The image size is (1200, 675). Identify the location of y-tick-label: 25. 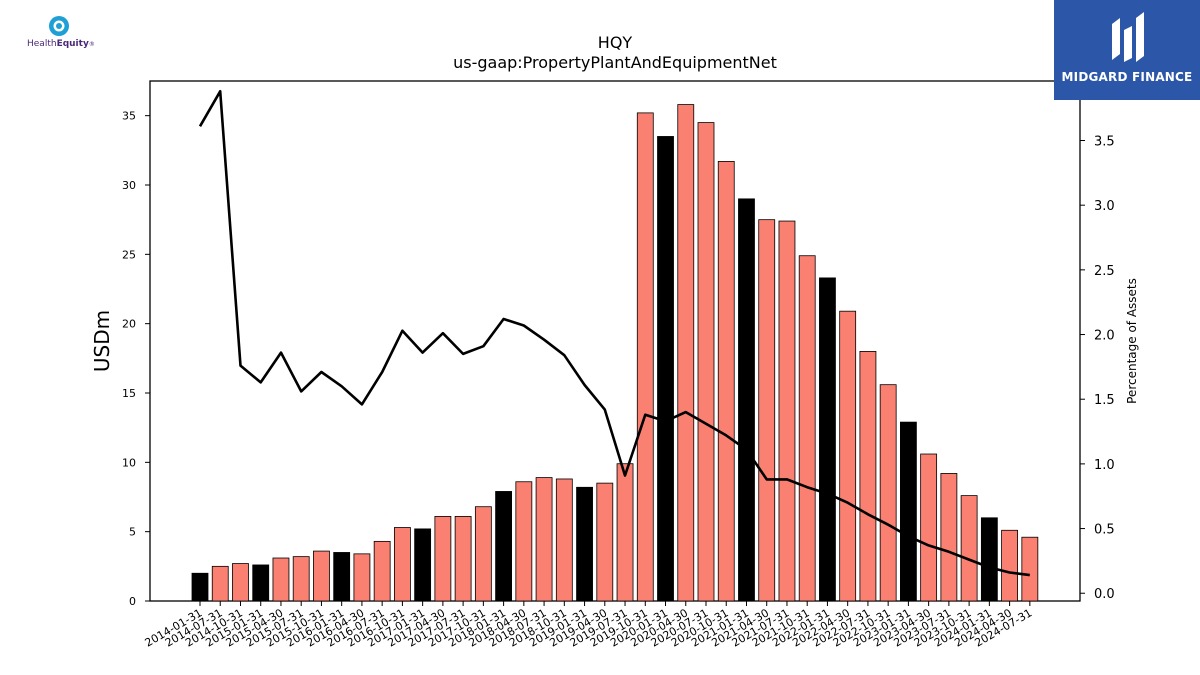
(129, 254).